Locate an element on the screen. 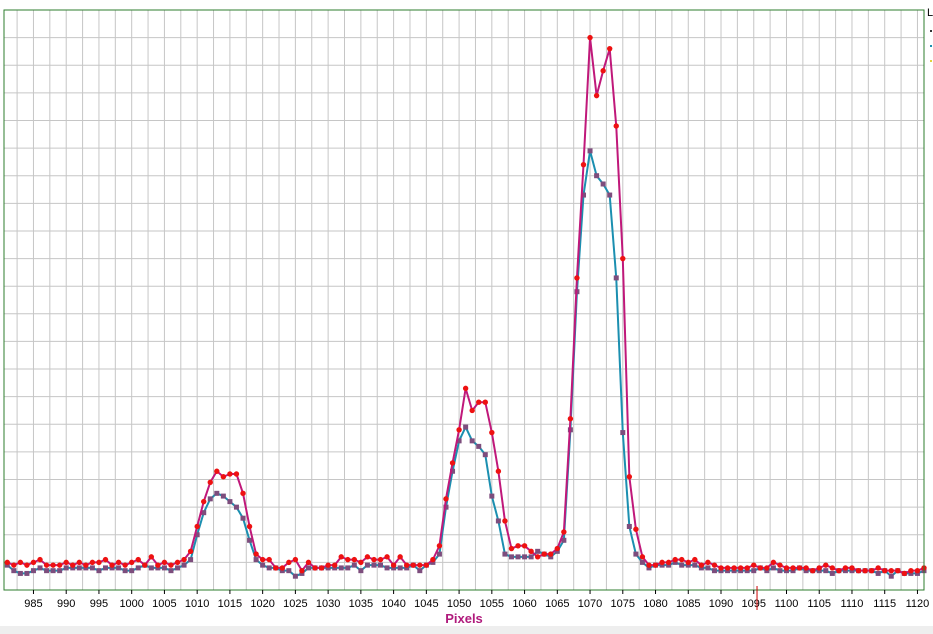  x-tick-label: 1060 is located at coordinates (524, 604).